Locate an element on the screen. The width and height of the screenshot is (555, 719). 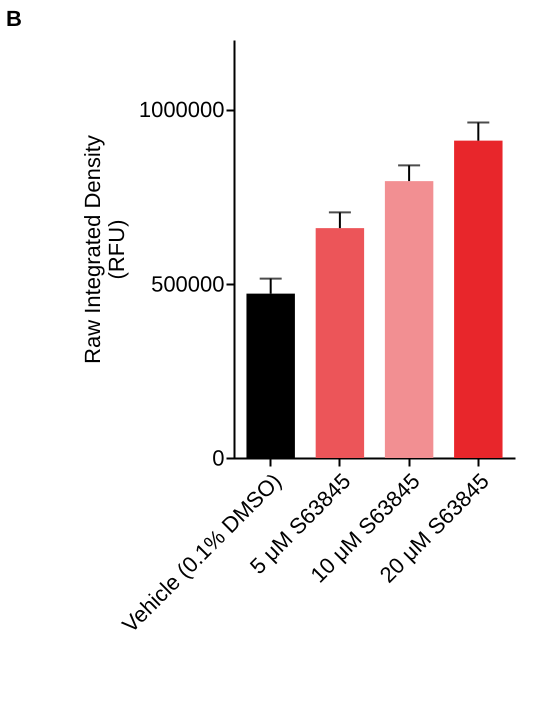
y-tick-label: 0 is located at coordinates (218, 458).